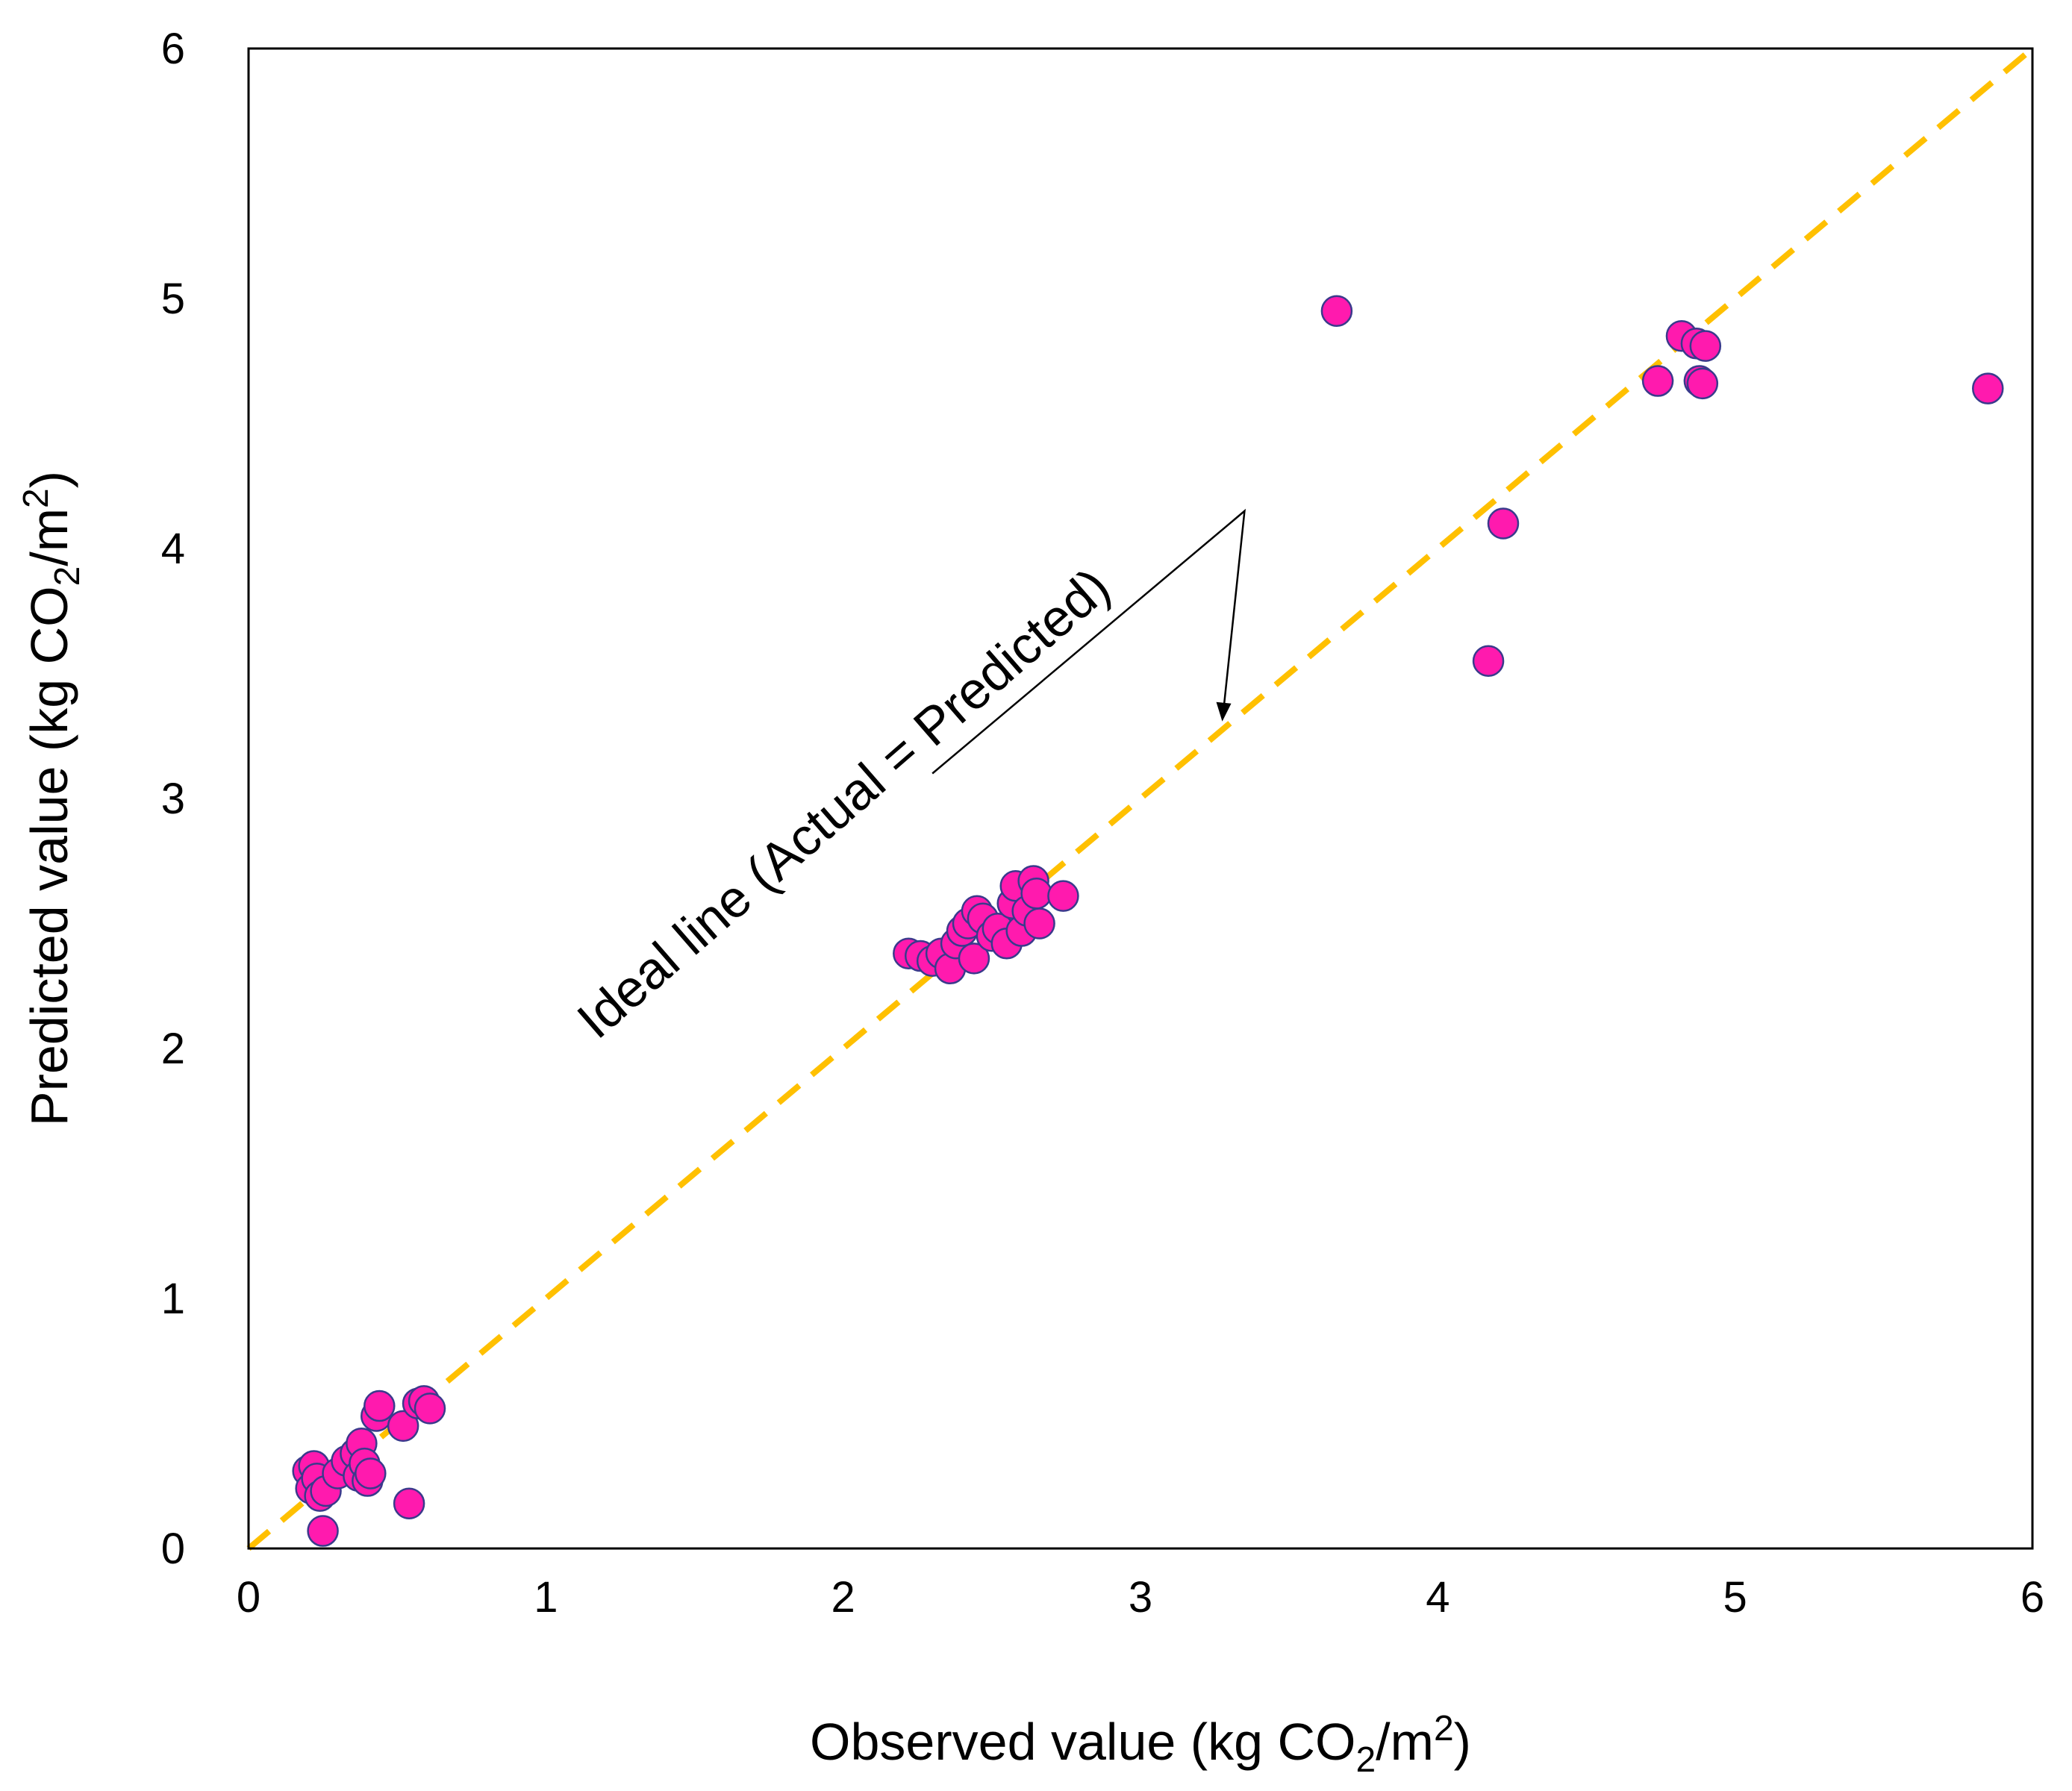 Image resolution: width=2072 pixels, height=1791 pixels. I want to click on y-tick-label: 0, so click(173, 1549).